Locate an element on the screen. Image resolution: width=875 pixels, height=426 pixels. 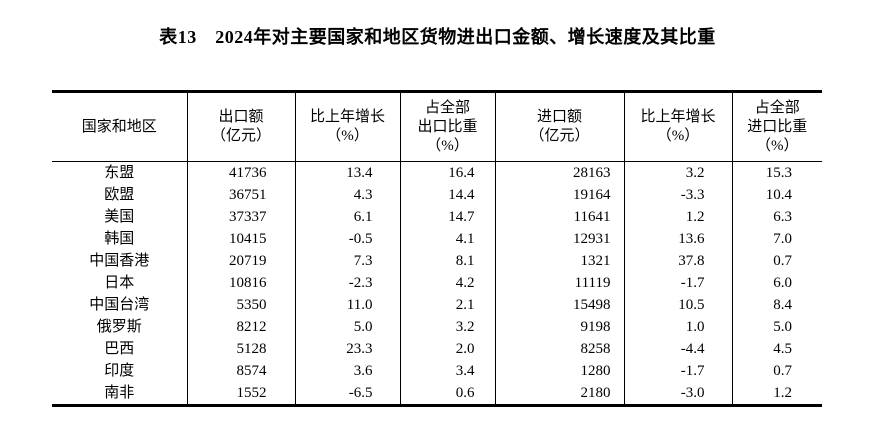
col-header-export-share: 占全部 出口比重 （%） is located at coordinates (448, 126).